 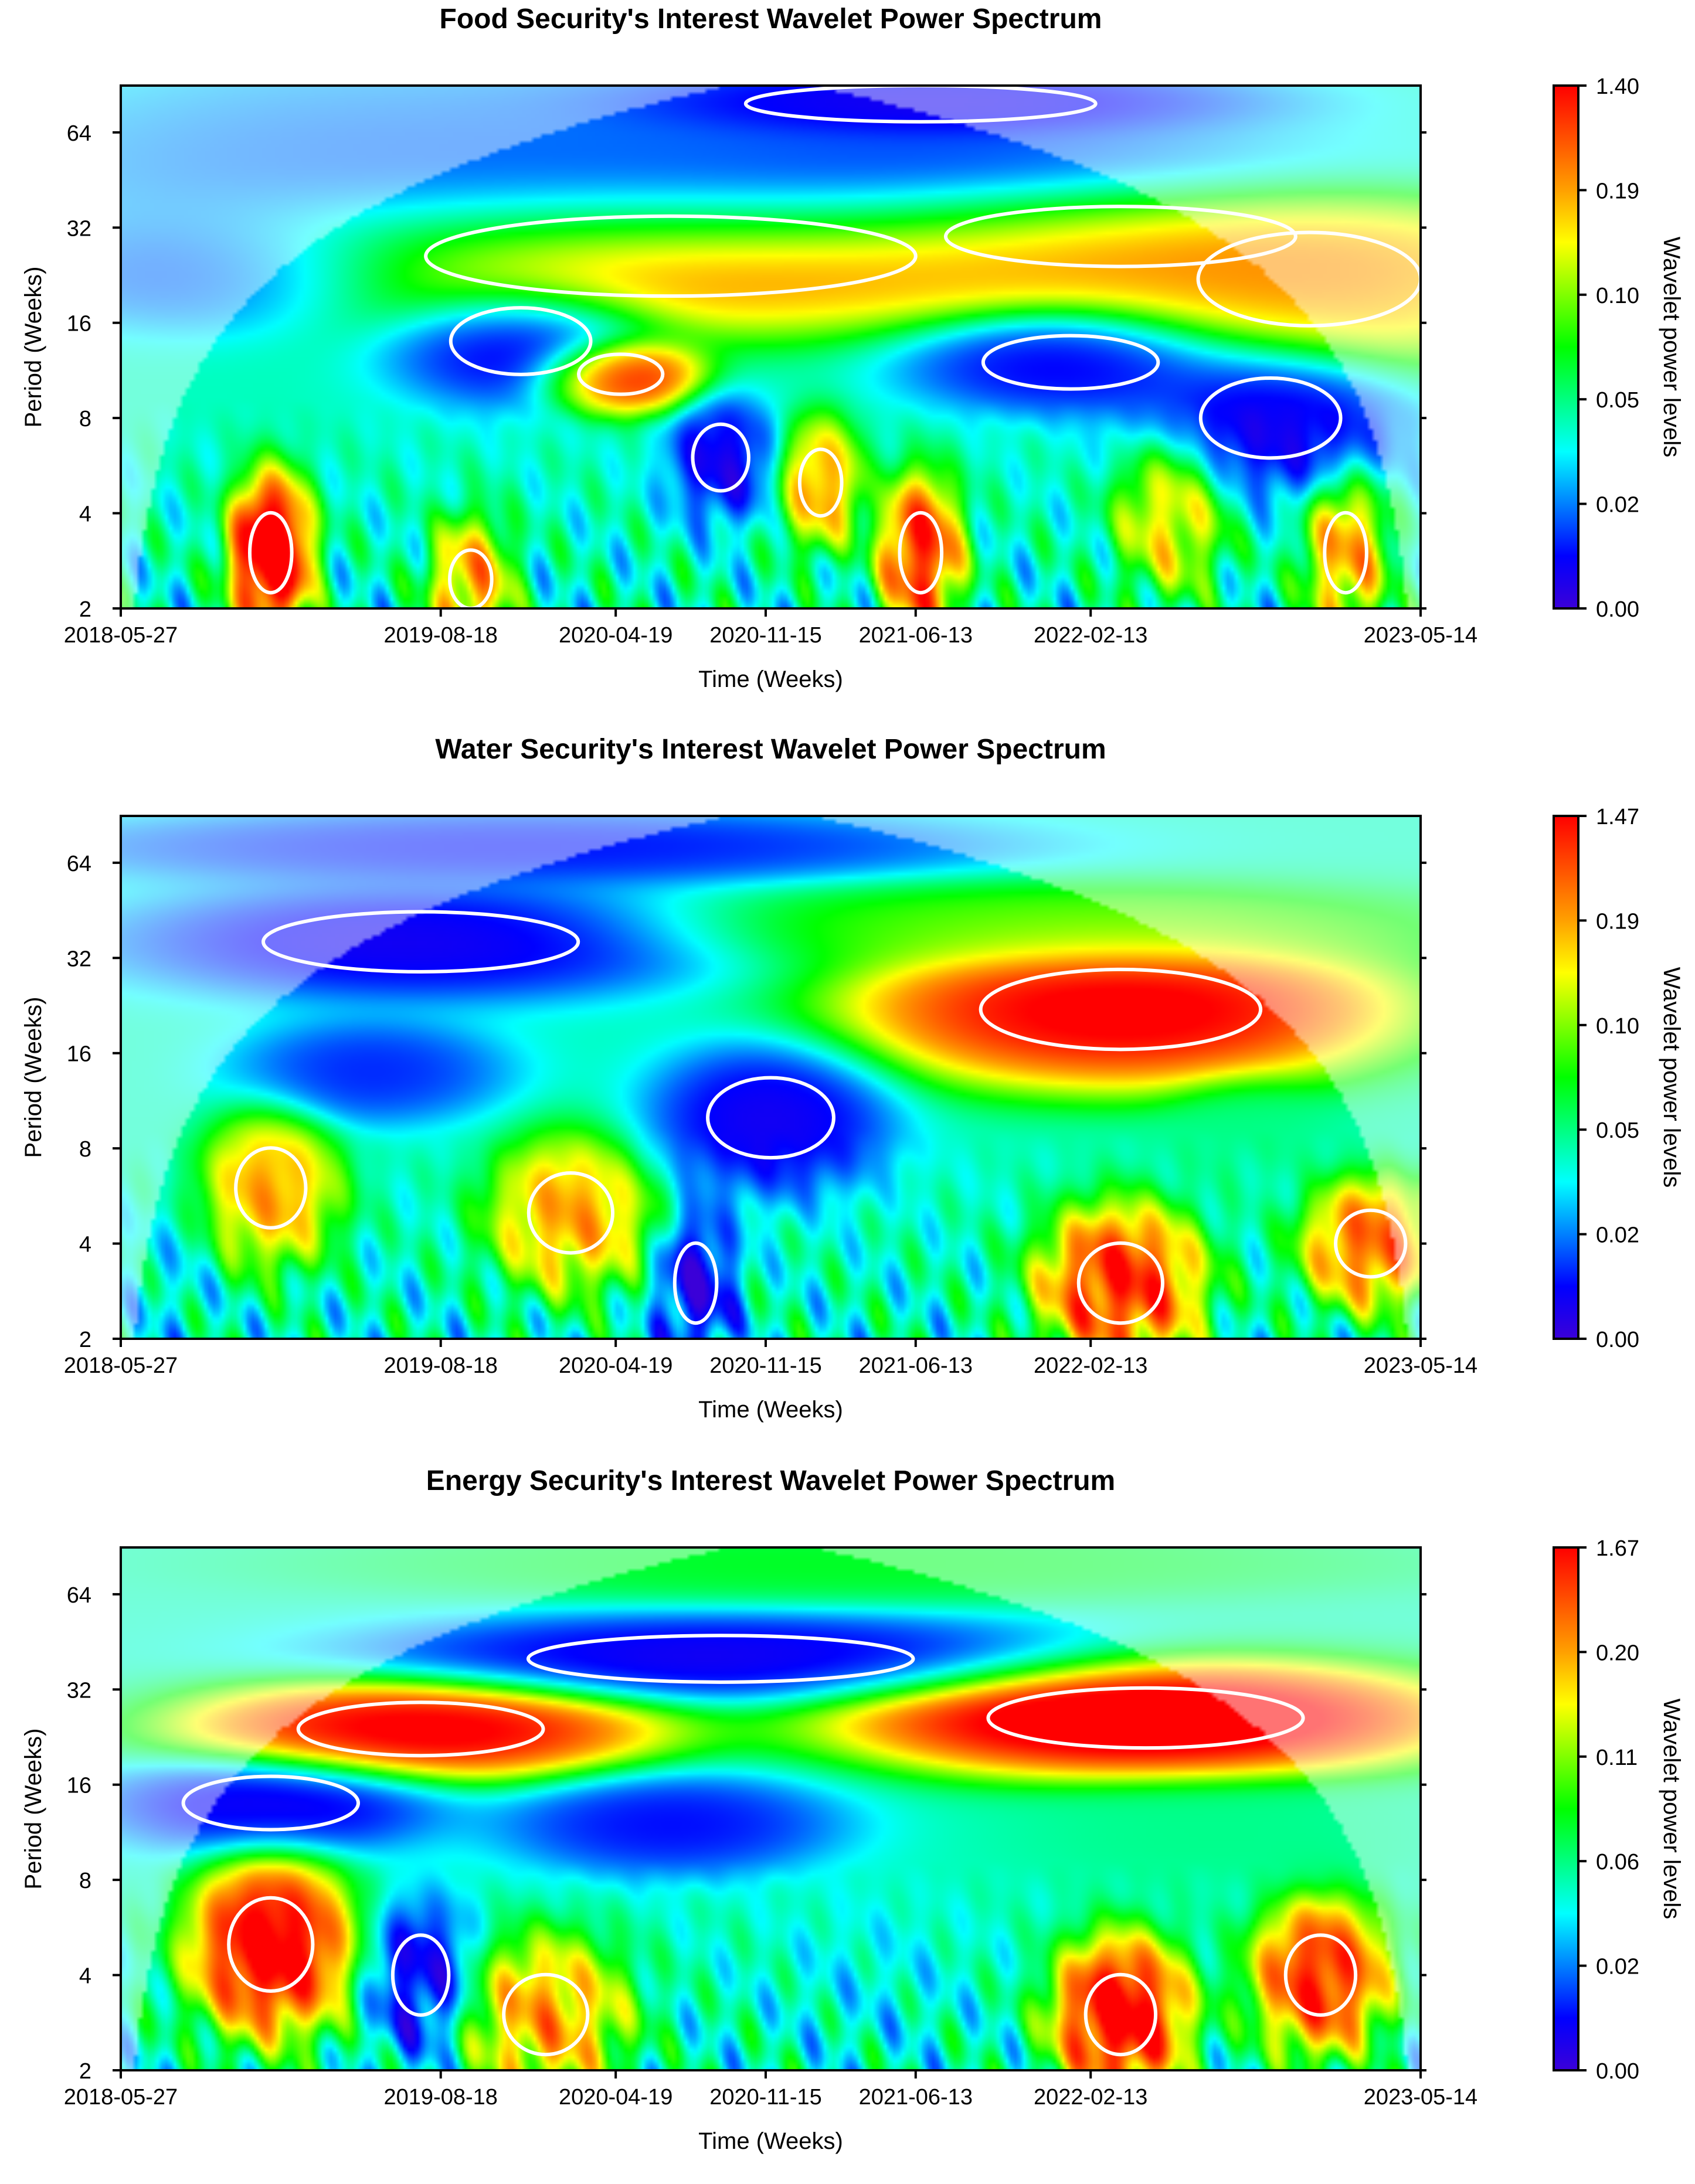 I want to click on colorbar-tick-label: 0.19, so click(x=1617, y=191).